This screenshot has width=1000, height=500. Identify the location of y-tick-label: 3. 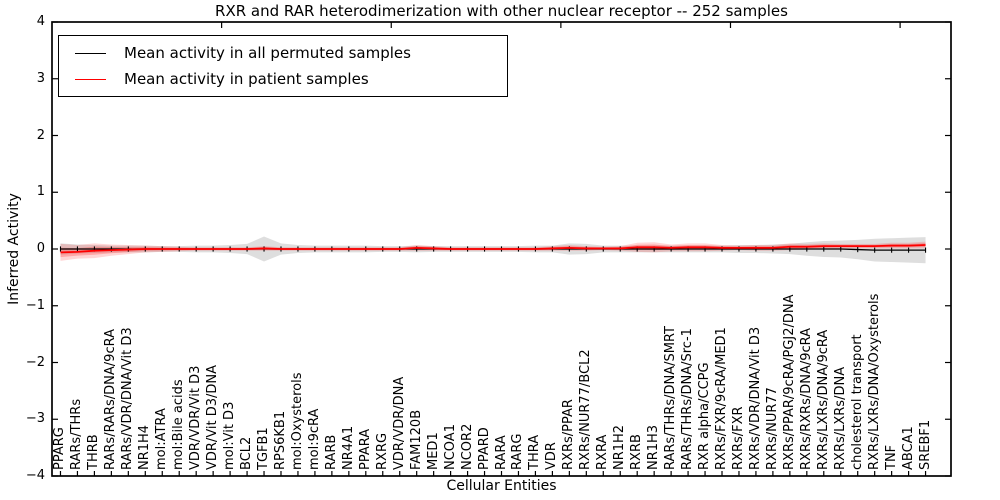
(40, 78).